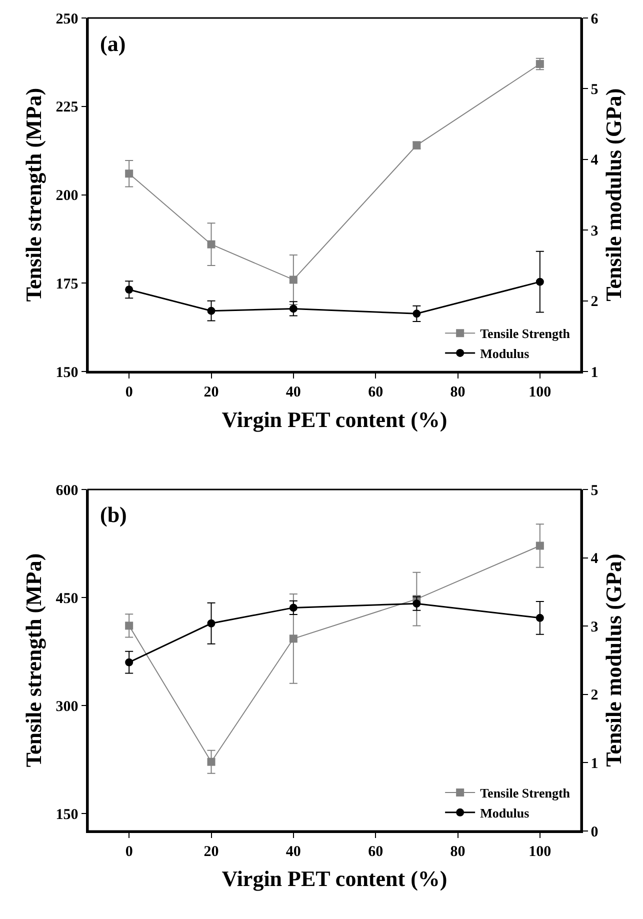  Describe the element at coordinates (67, 196) in the screenshot. I see `y-tick-label: 200` at that location.